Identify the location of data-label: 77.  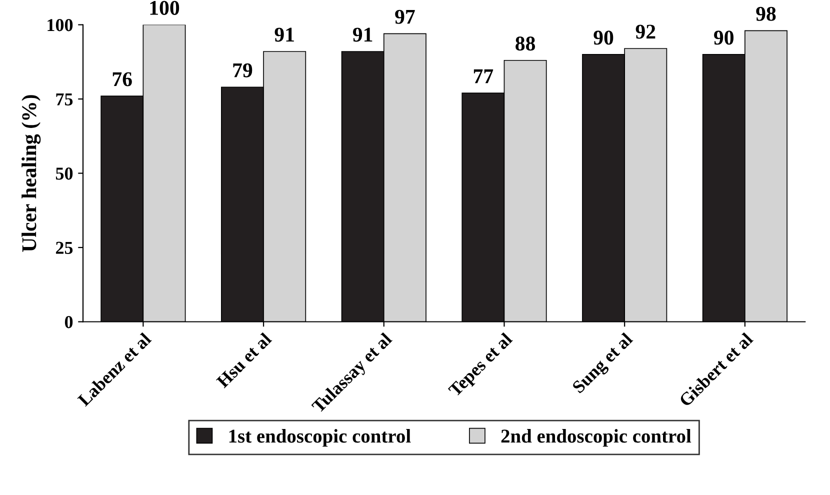
(484, 76).